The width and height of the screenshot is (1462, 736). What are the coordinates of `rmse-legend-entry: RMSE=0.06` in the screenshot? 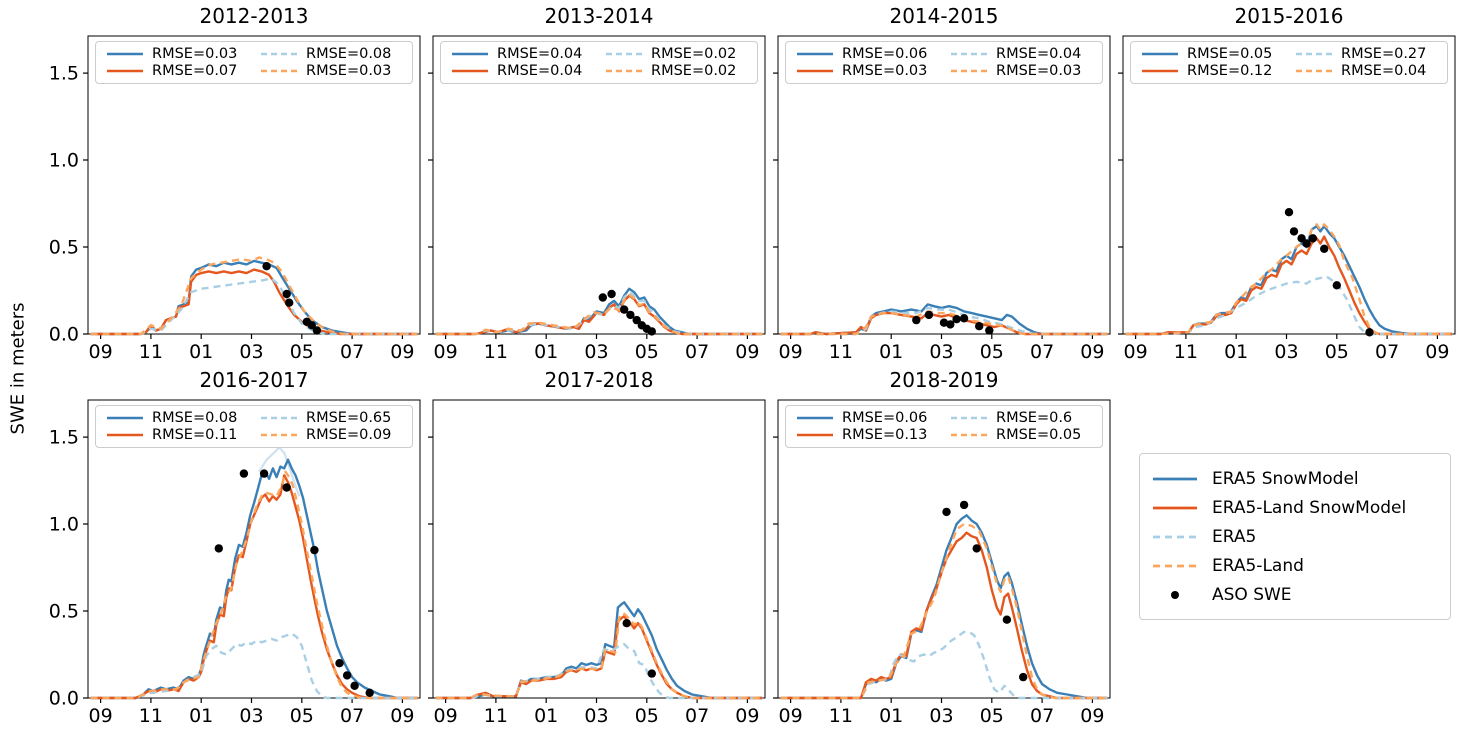 It's located at (868, 418).